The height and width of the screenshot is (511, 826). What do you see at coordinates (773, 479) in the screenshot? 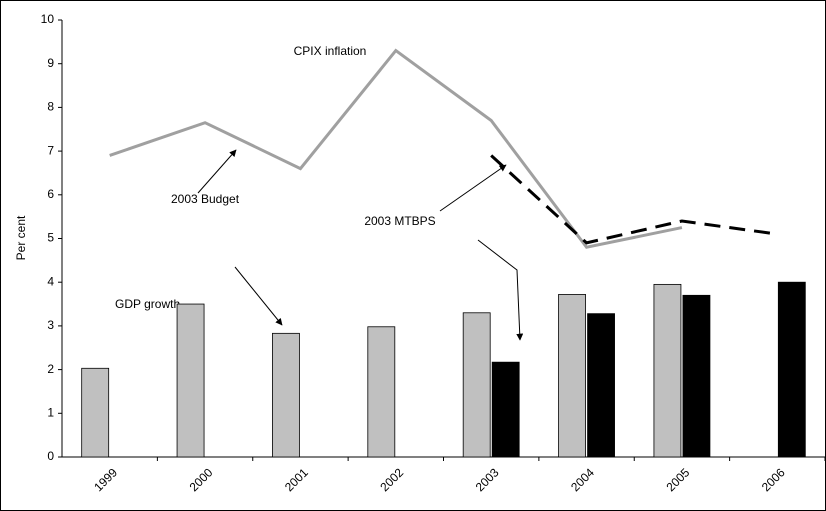
I see `x-tick-label: 2006` at bounding box center [773, 479].